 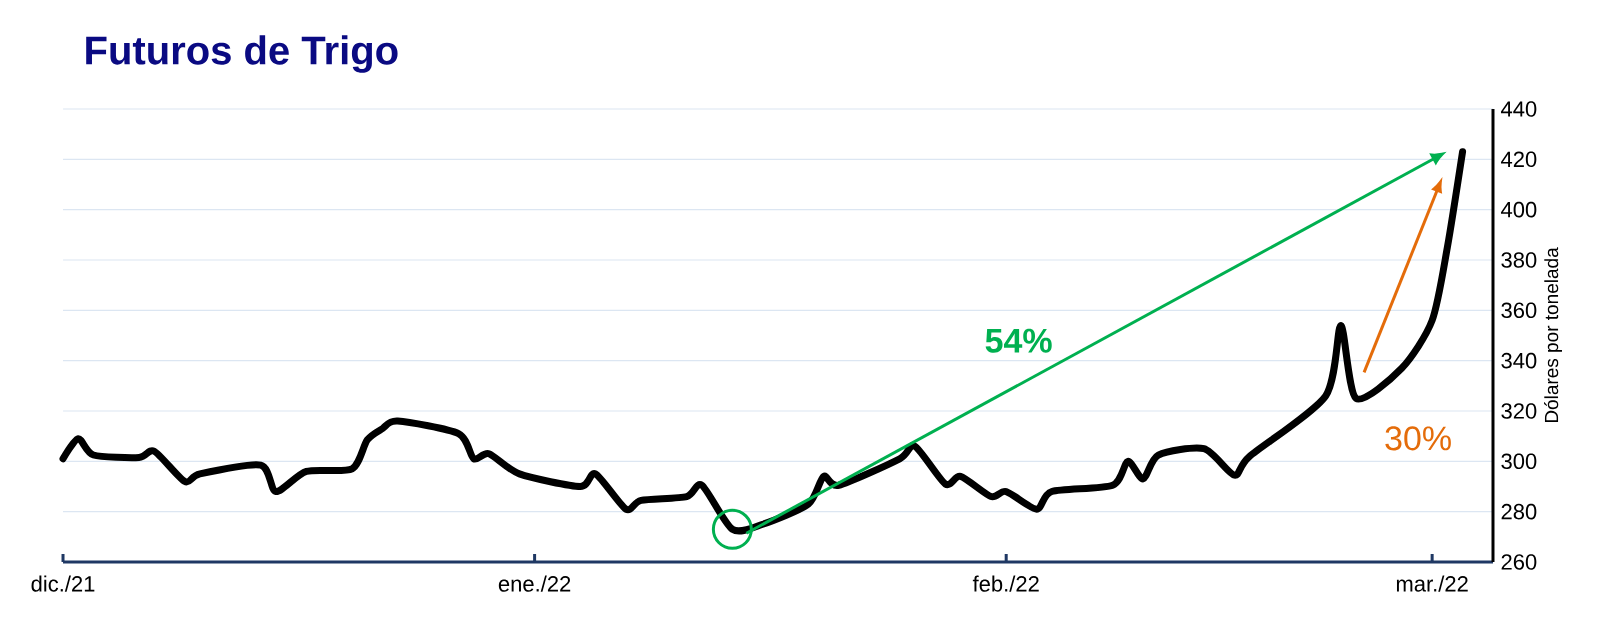 What do you see at coordinates (1018, 340) in the screenshot?
I see `annotation: 54%` at bounding box center [1018, 340].